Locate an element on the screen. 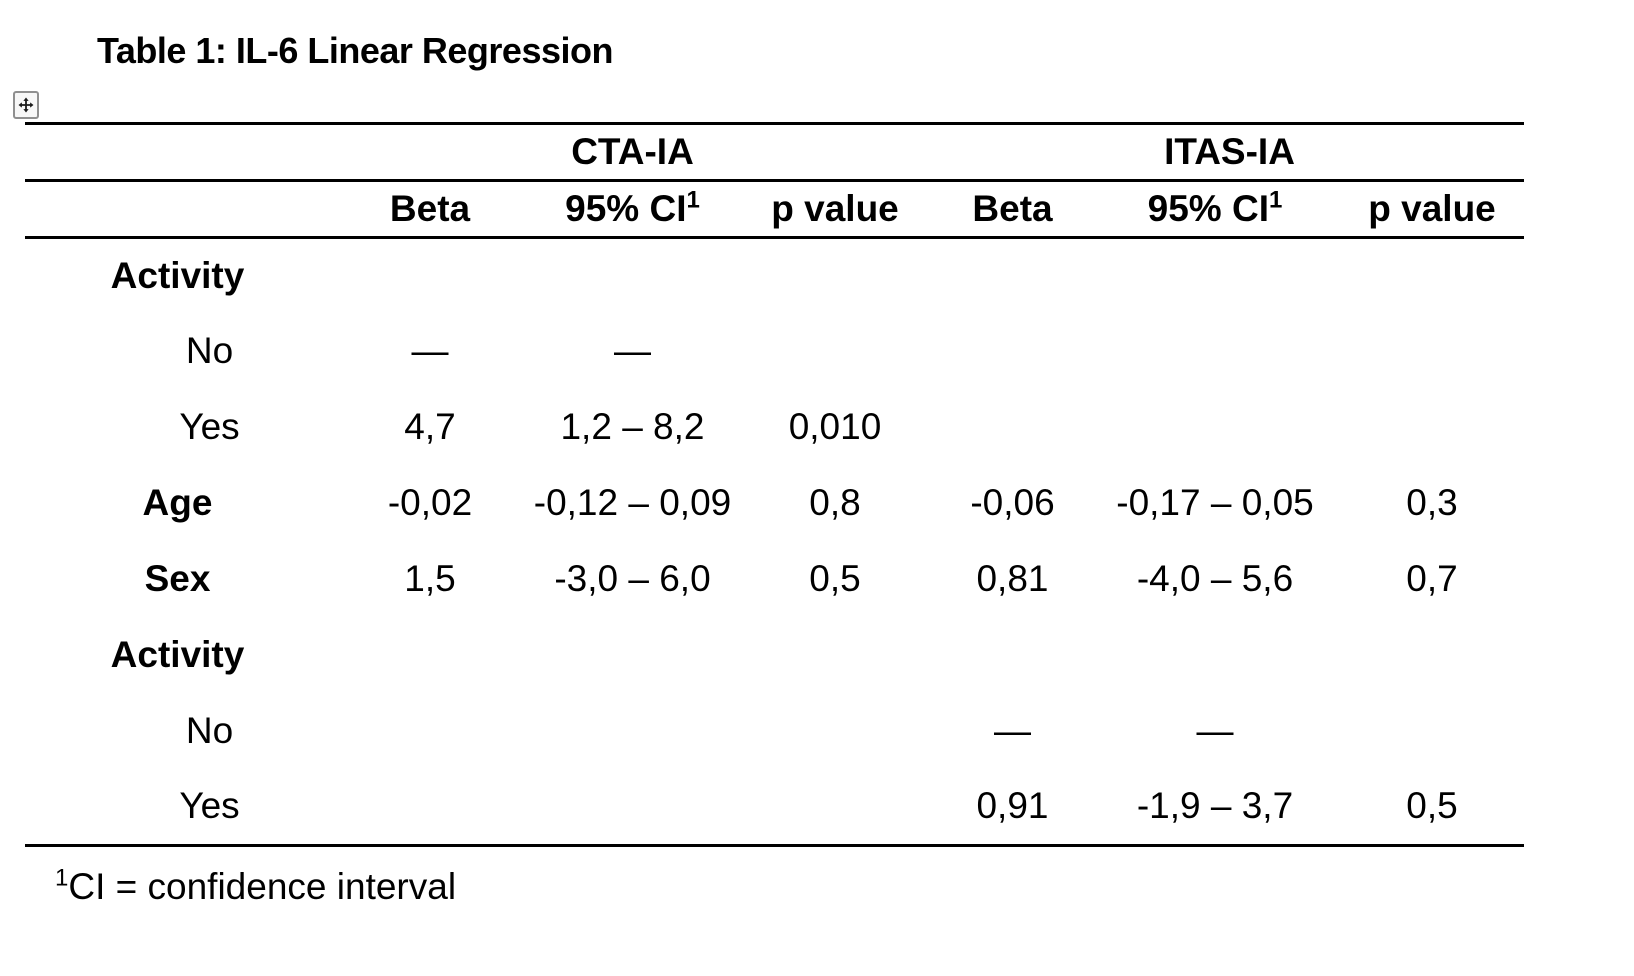  column-header-beta-itas: Beta is located at coordinates (1012, 209).